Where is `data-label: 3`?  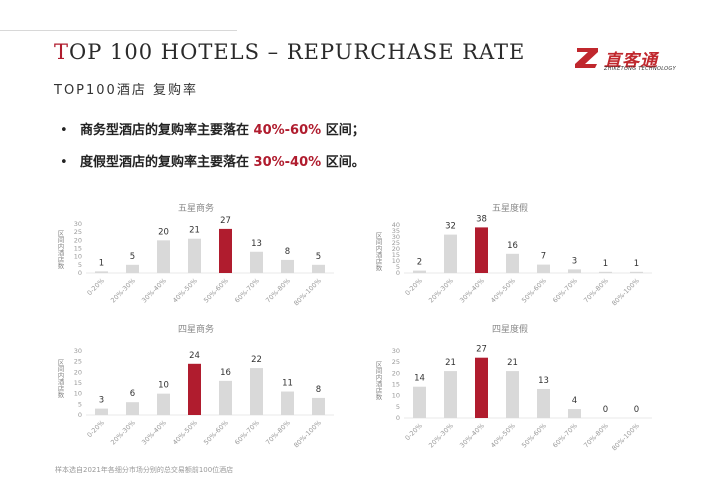
data-label: 3 is located at coordinates (574, 261).